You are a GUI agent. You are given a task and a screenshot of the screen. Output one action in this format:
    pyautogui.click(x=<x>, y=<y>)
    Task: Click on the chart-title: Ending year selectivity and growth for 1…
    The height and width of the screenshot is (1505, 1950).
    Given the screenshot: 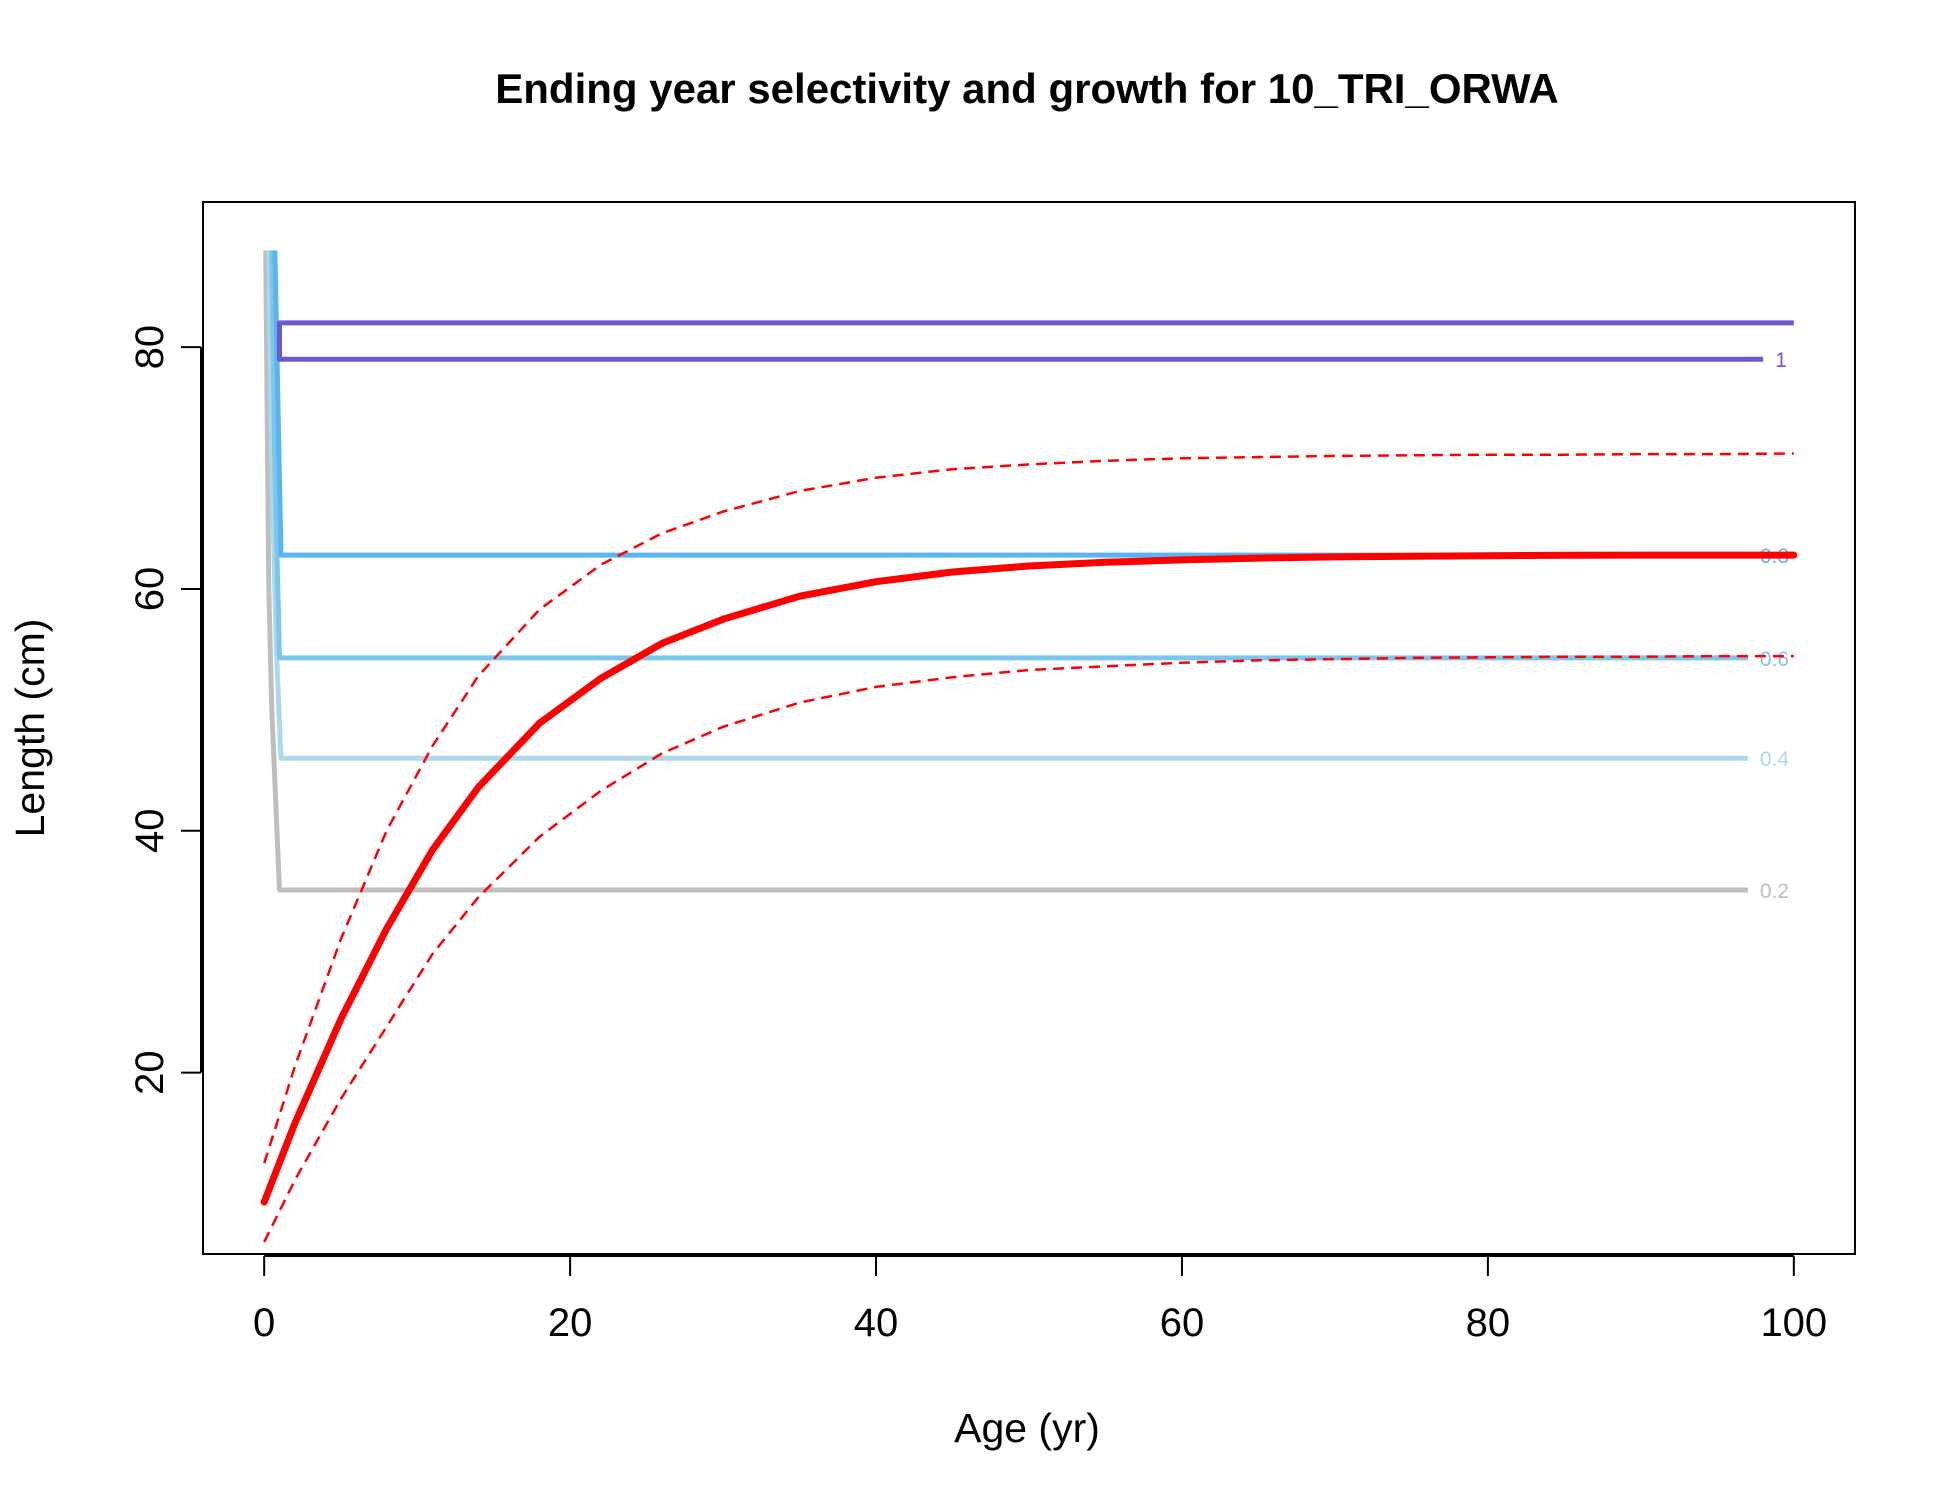 What is the action you would take?
    pyautogui.click(x=1026, y=88)
    